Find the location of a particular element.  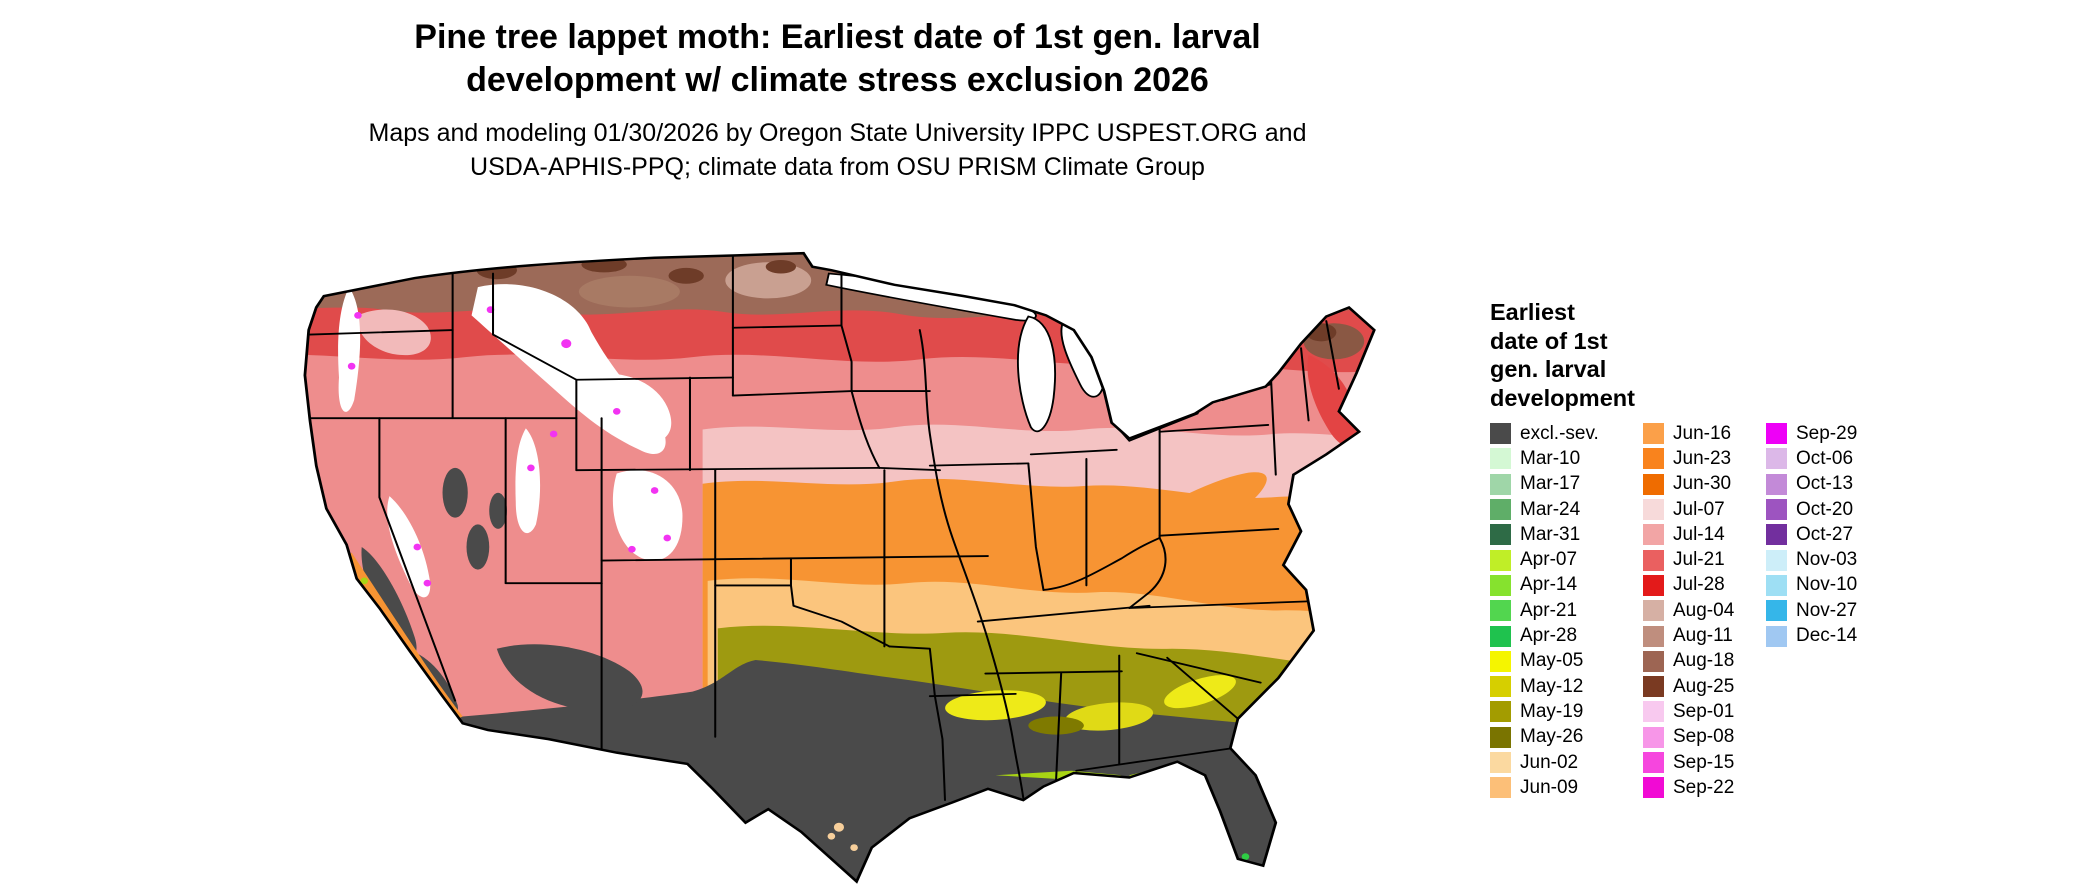

legend-entry-label: Jul-21 is located at coordinates (1699, 560).